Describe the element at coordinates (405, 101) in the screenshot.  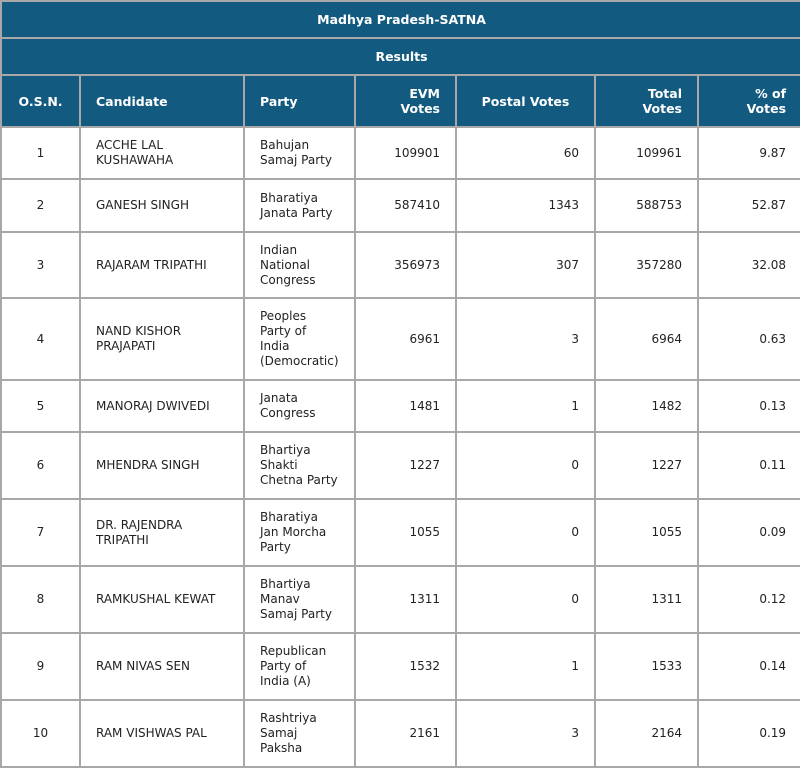
I see `col-evm-votes: EVM Votes` at that location.